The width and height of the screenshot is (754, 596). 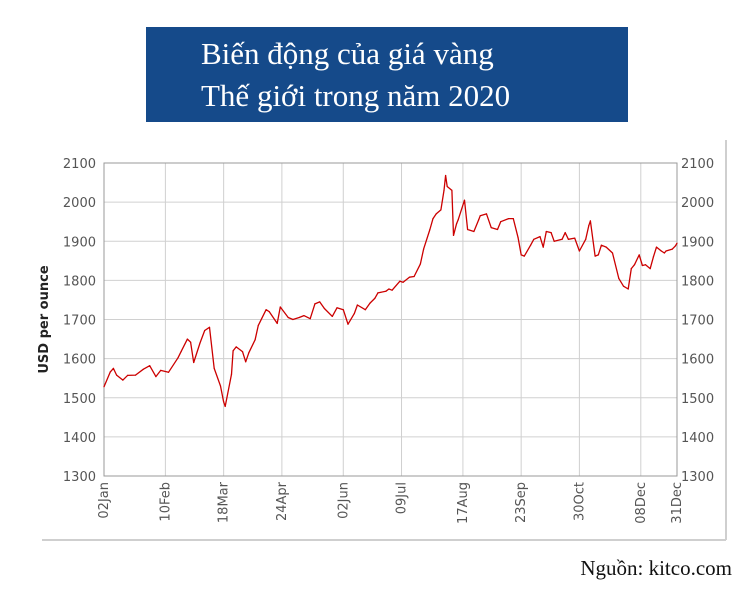 I want to click on x-tick-label: 24Apr, so click(x=282, y=501).